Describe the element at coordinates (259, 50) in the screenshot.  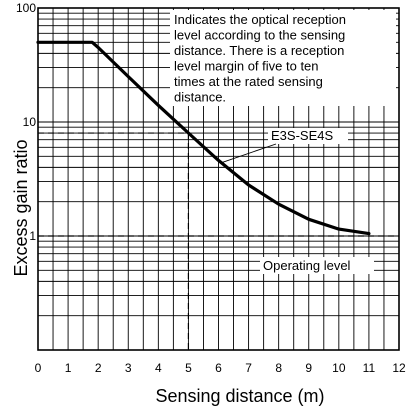
I see `note-line: distance. There is a reception` at that location.